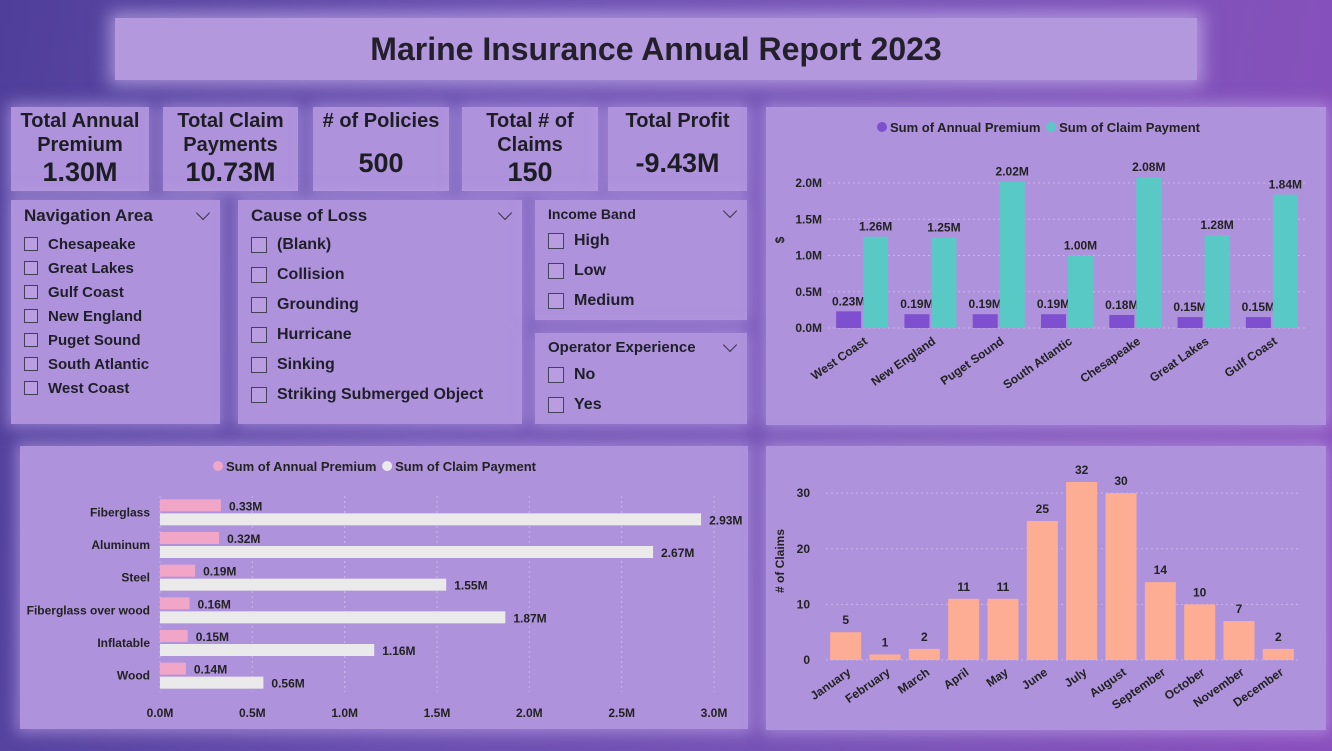 The height and width of the screenshot is (751, 1332). Describe the element at coordinates (780, 561) in the screenshot. I see `y-axis-label: # of Claims` at that location.